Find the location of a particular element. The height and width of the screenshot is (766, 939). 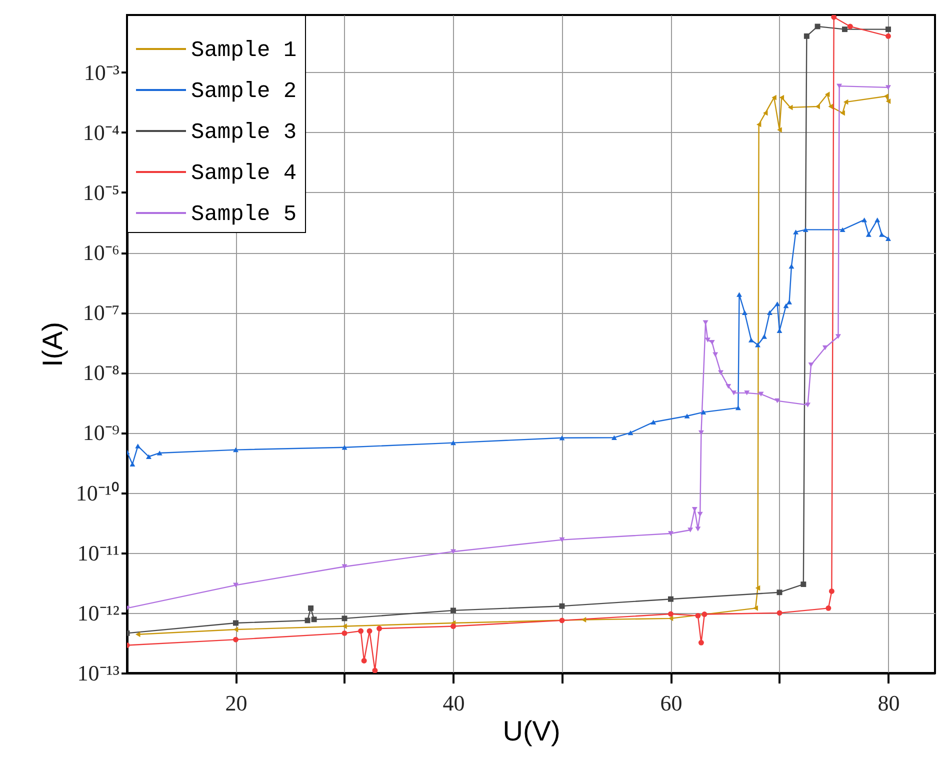

y-axis-title: I(A) is located at coordinates (52, 345).